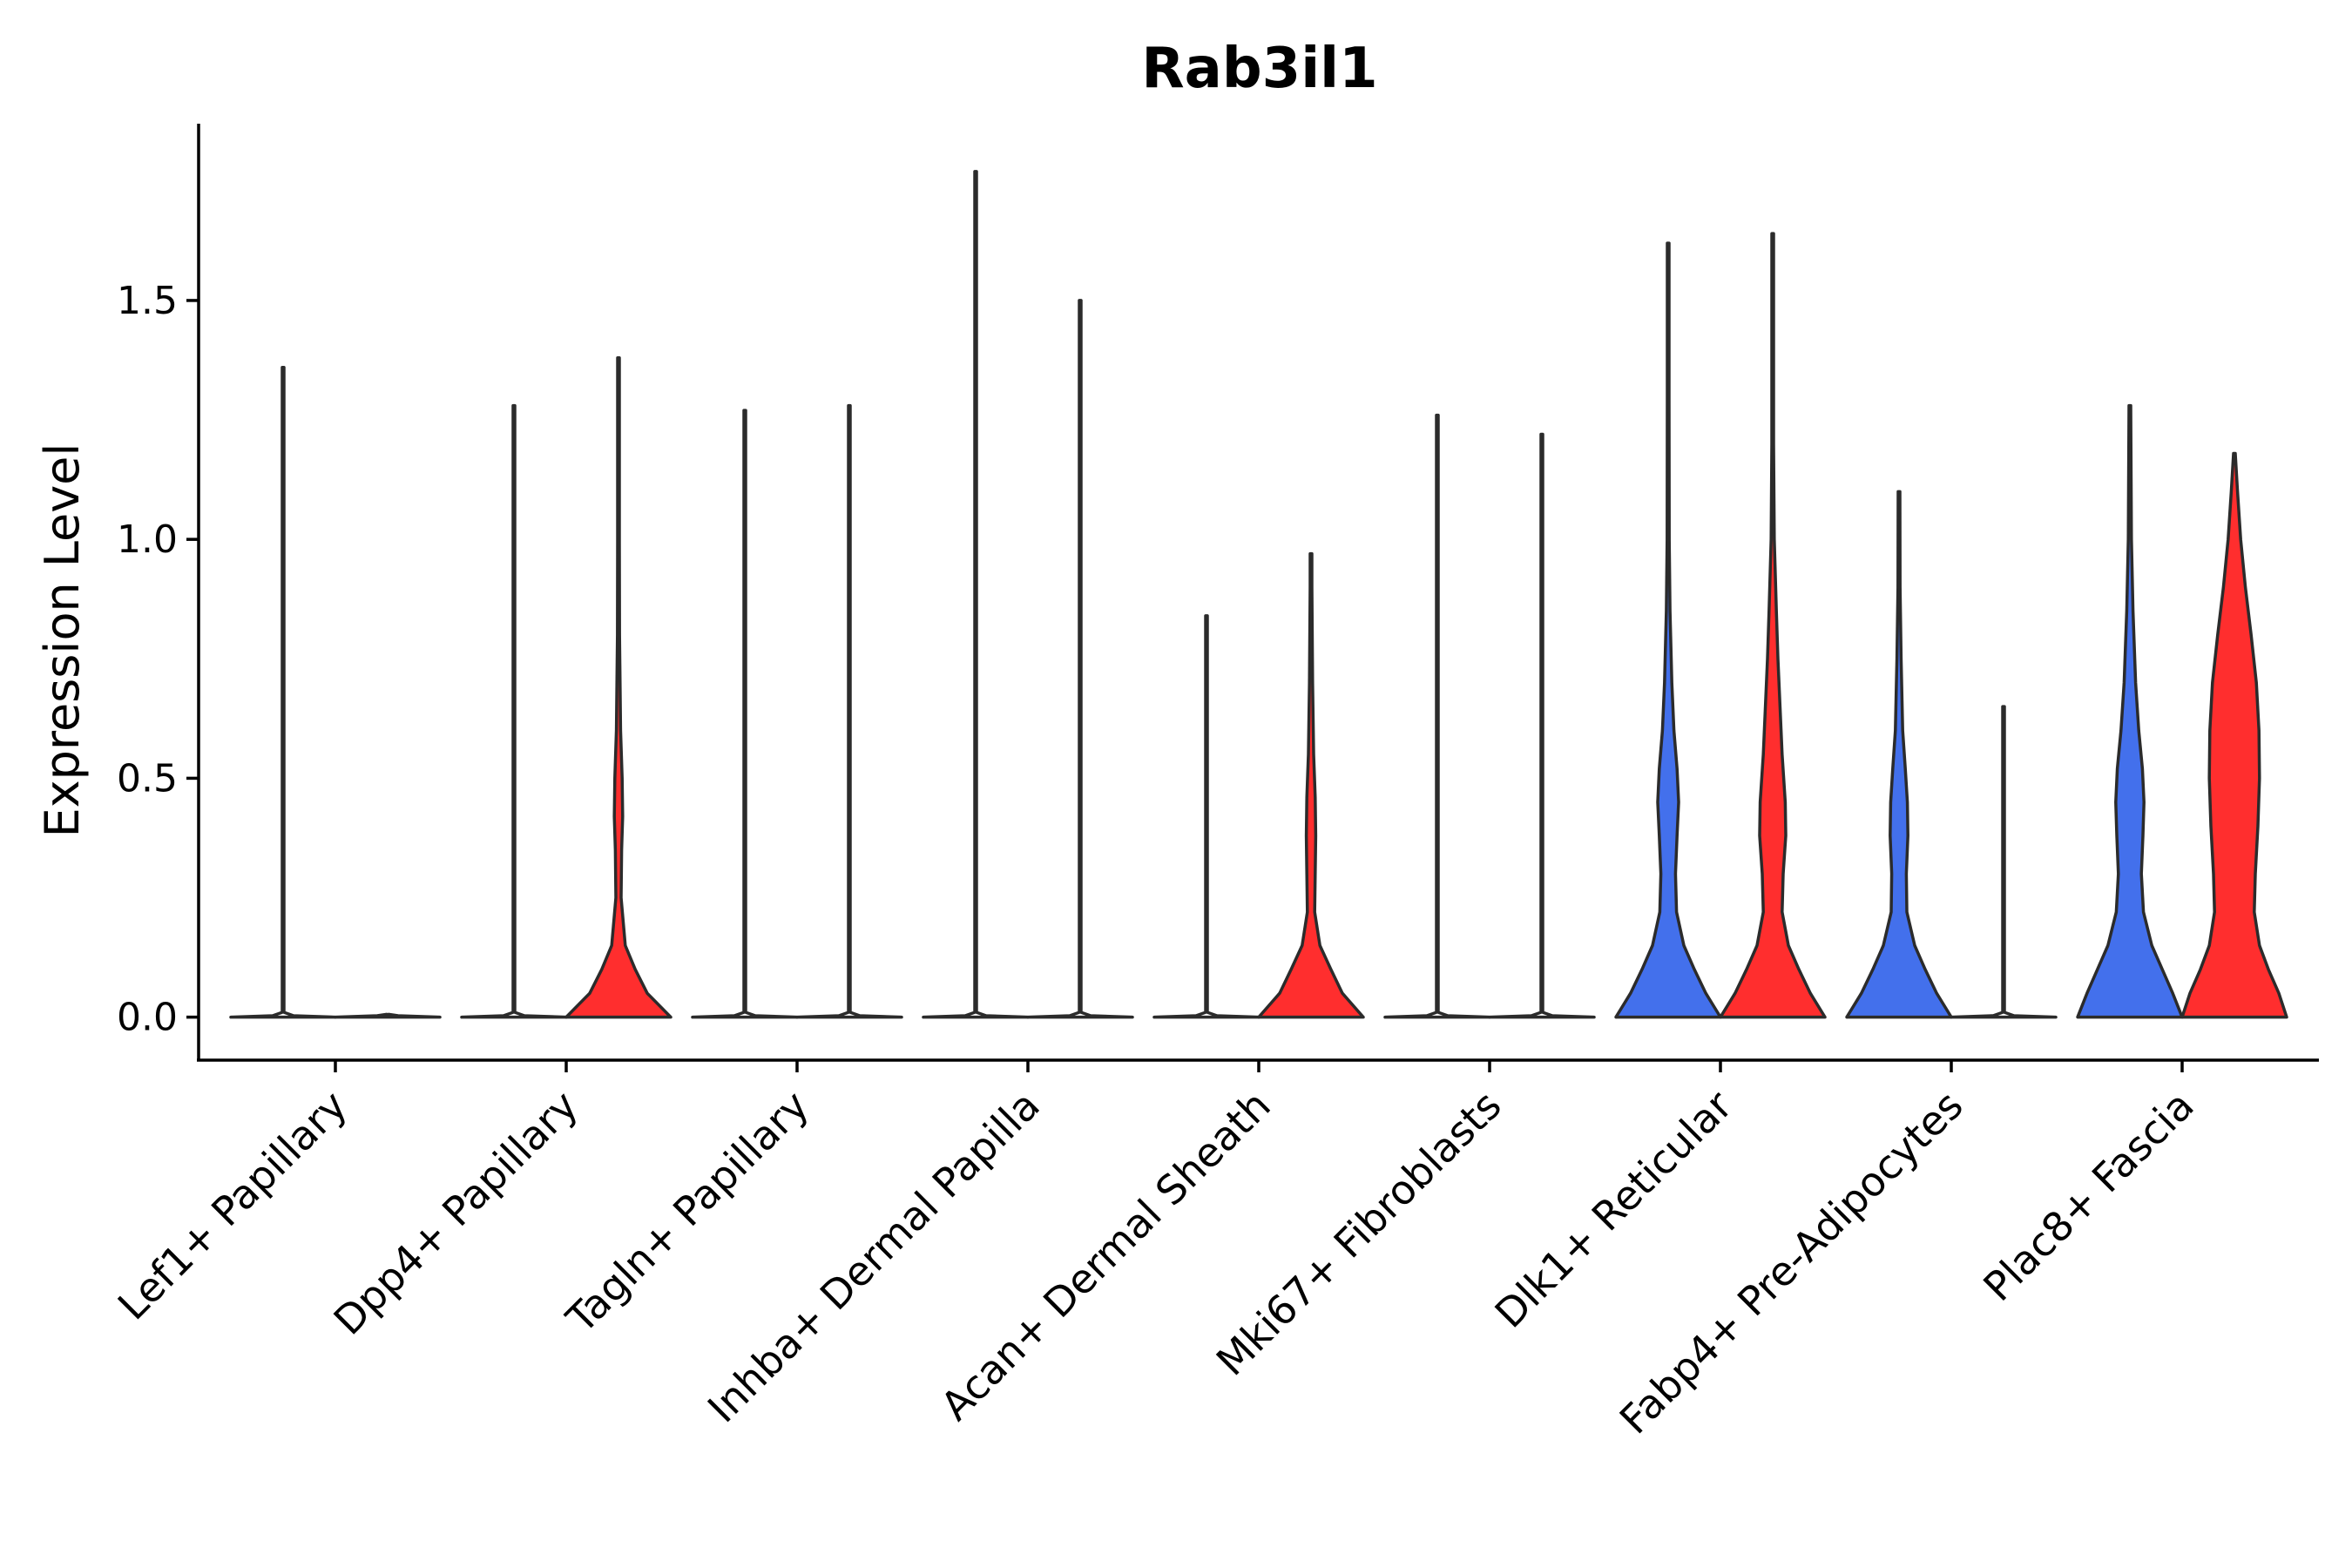  I want to click on x-category-label: Dpp4+ Papillary, so click(456, 1213).